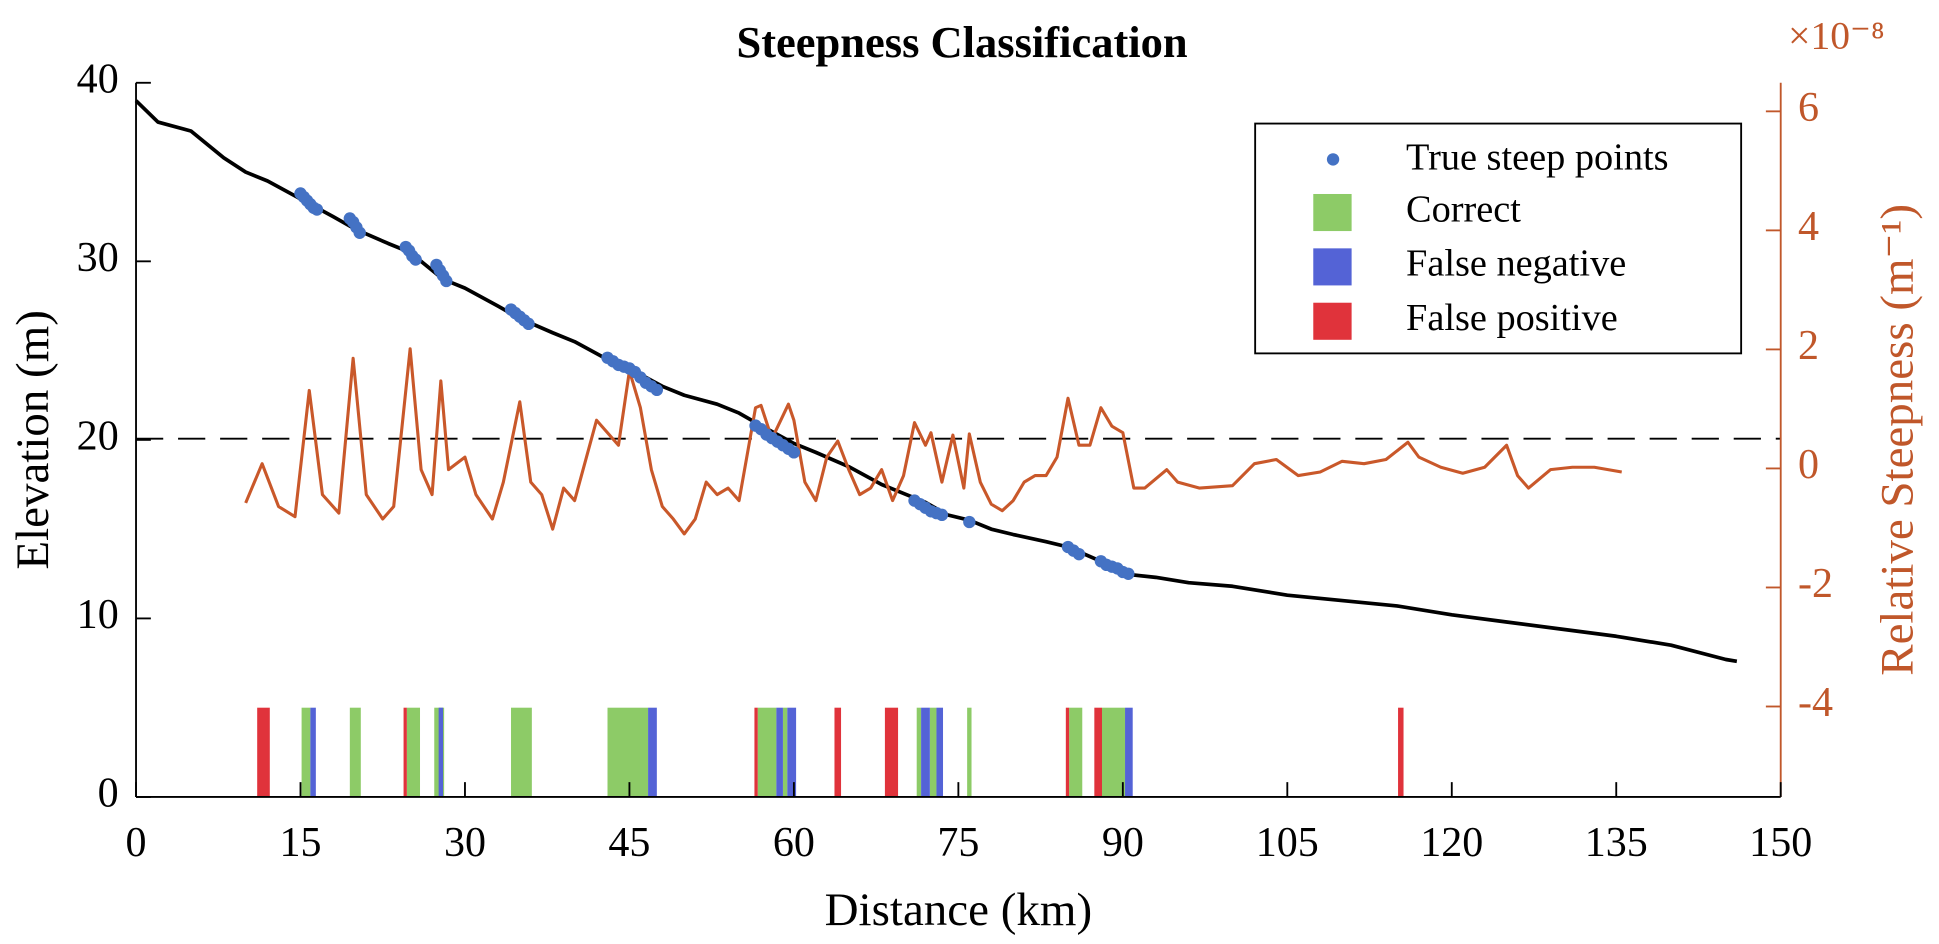 This screenshot has height=944, width=1939. What do you see at coordinates (300, 843) in the screenshot?
I see `x-tick-label: 15` at bounding box center [300, 843].